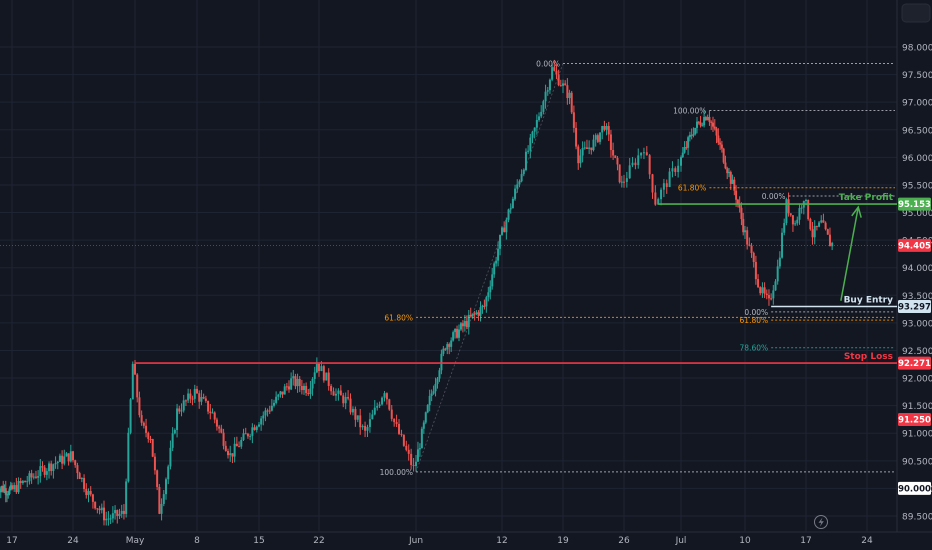  I want to click on y-tick-label: 93.500, so click(917, 297).